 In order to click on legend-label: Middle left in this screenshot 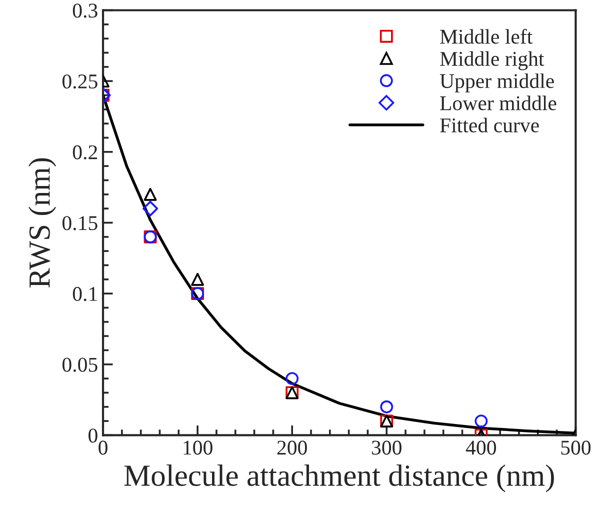, I will do `click(486, 36)`.